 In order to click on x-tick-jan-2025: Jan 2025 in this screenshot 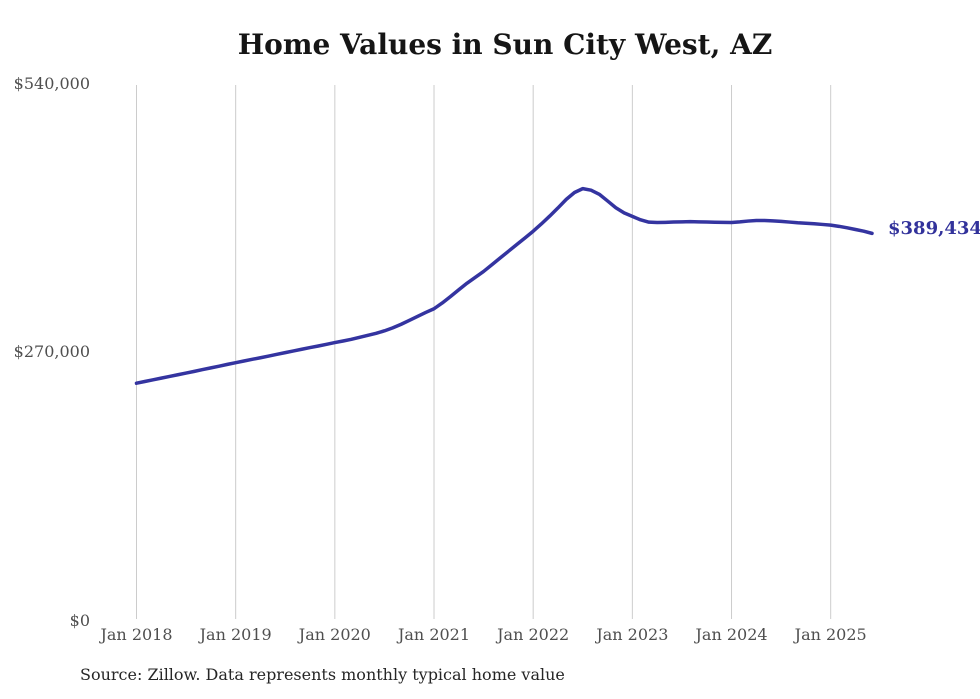, I will do `click(830, 634)`.